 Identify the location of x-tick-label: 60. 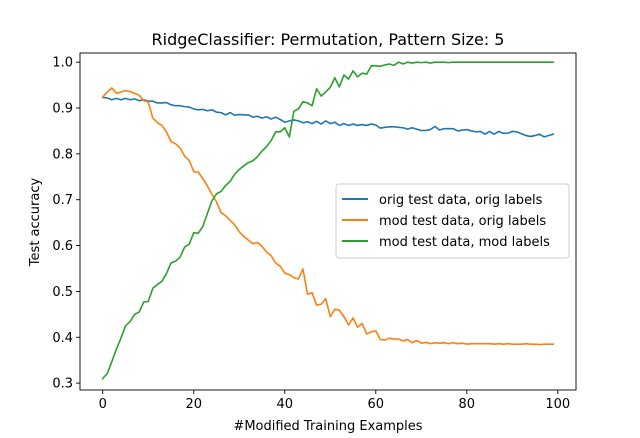
(376, 404).